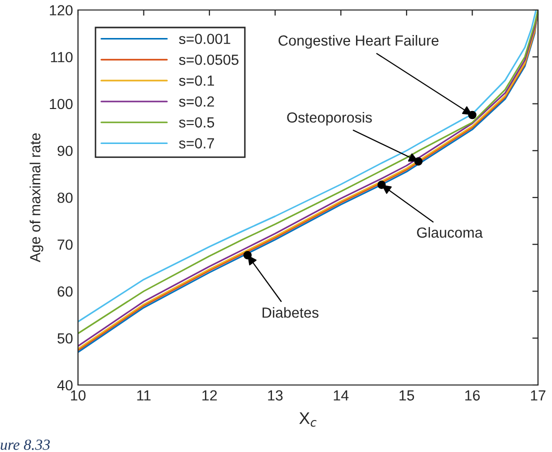 This screenshot has height=452, width=552. I want to click on y-tick-label: 40, so click(65, 385).